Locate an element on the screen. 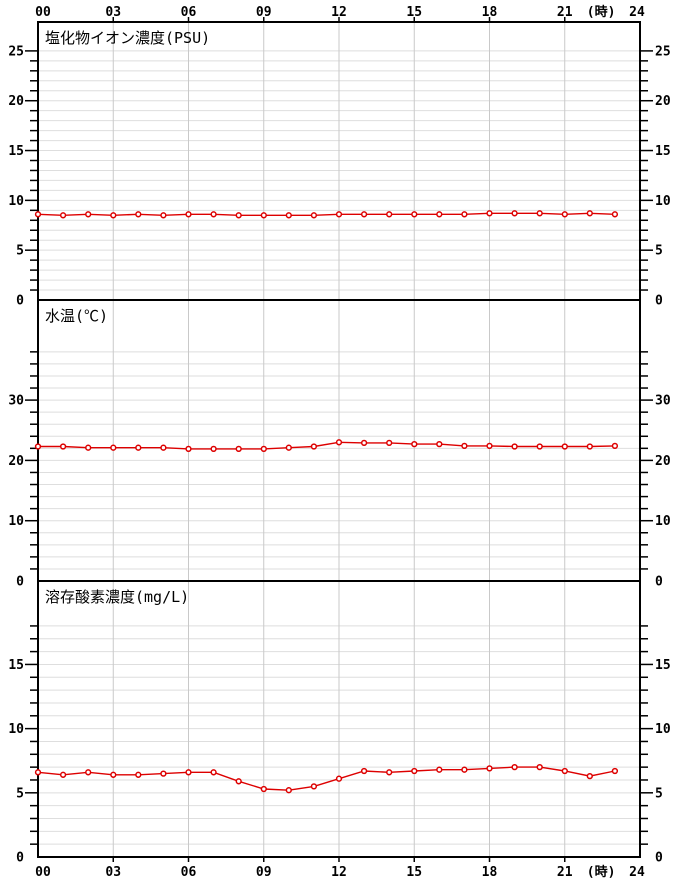 Image resolution: width=680 pixels, height=880 pixels. y-tick-label-left: 25 is located at coordinates (16, 51).